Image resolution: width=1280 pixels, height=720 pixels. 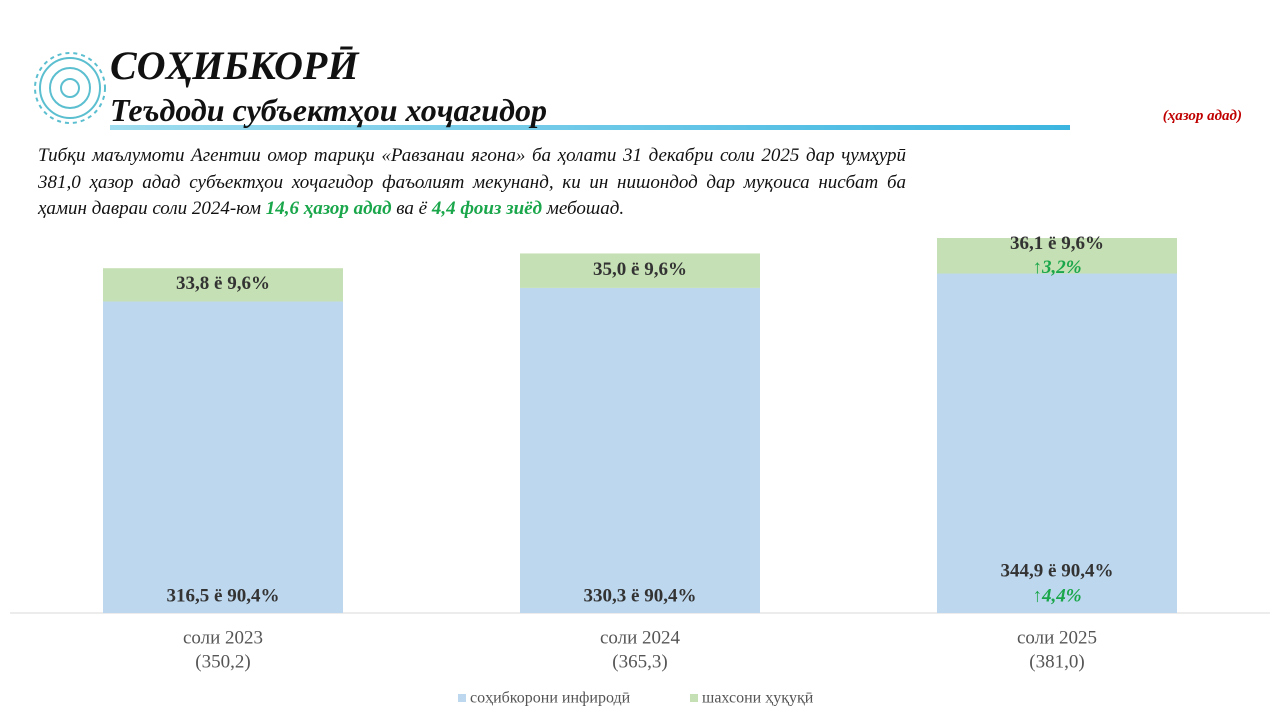 I want to click on x-tick-label: соли 2023, so click(x=223, y=637).